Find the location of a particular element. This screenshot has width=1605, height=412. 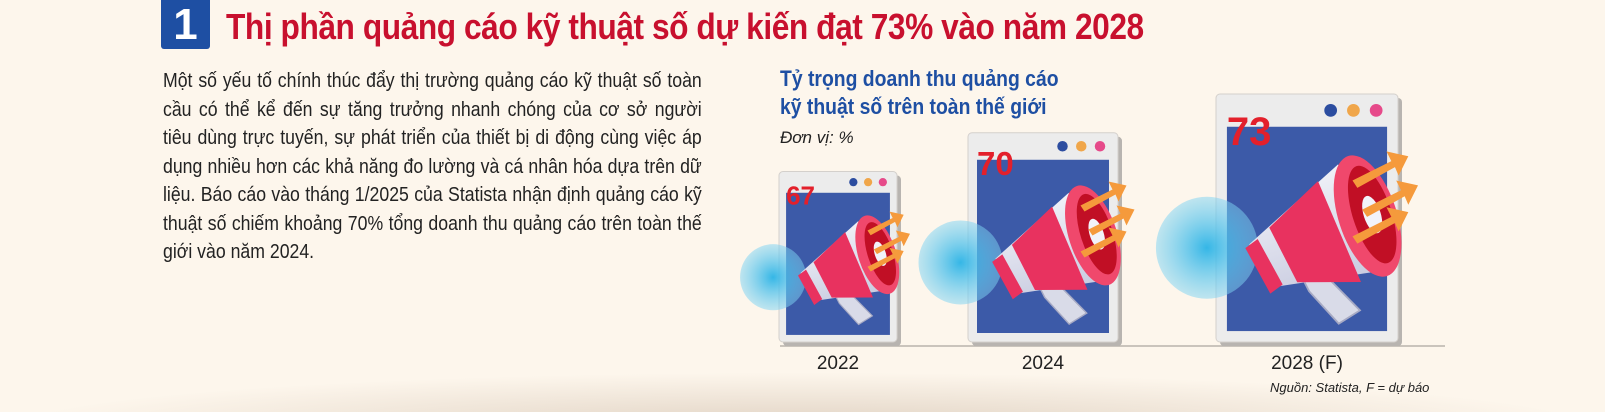

x-tick-label: 2028 (F) is located at coordinates (1307, 363).